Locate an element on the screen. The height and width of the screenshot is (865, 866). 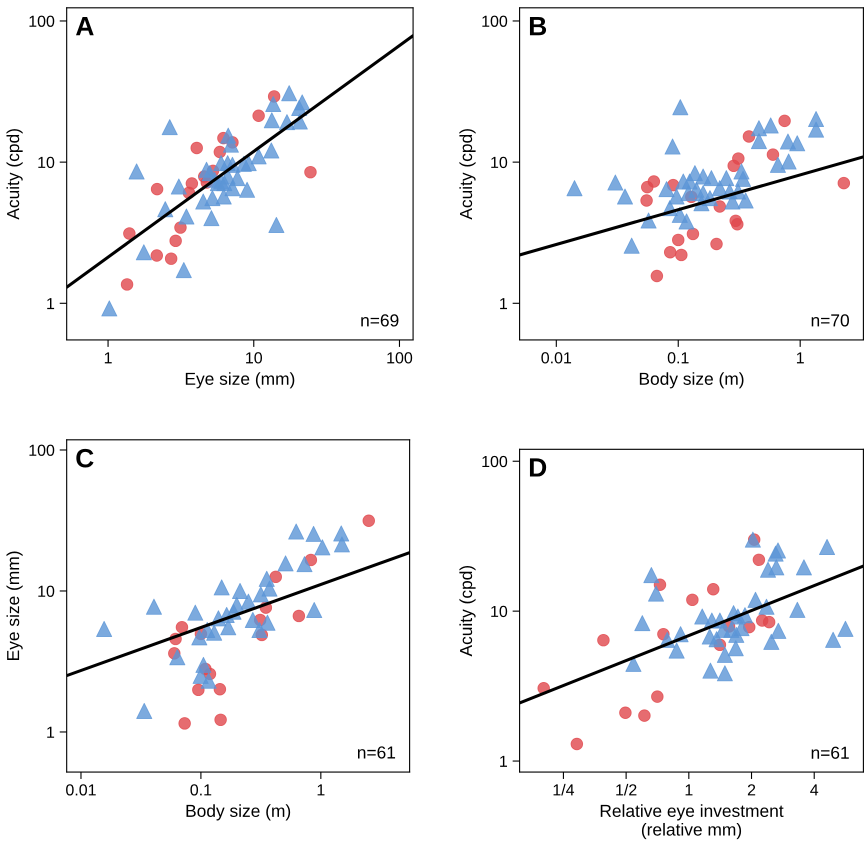
chart-title: B is located at coordinates (538, 26).